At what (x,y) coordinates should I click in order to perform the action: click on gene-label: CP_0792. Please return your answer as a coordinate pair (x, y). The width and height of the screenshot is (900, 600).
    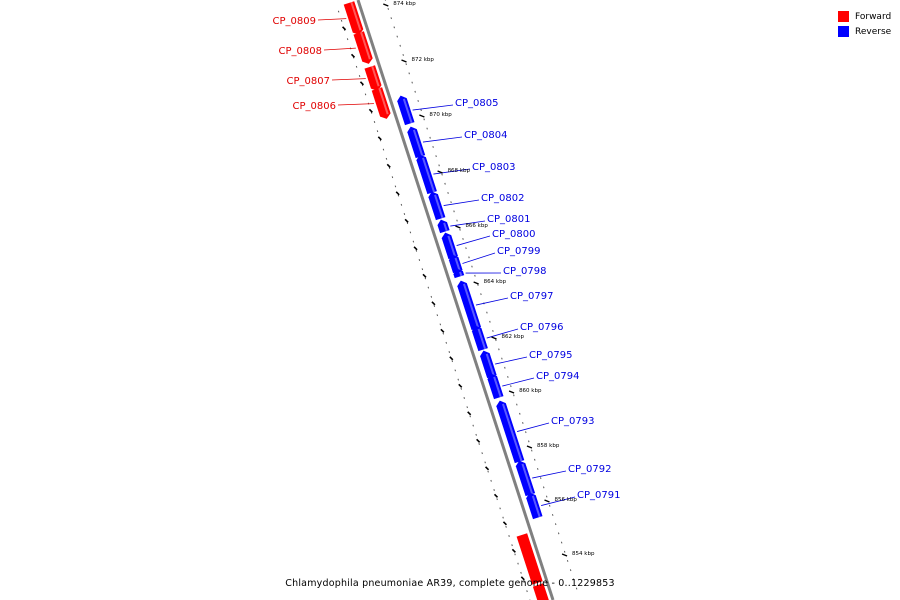
    Looking at the image, I should click on (589, 469).